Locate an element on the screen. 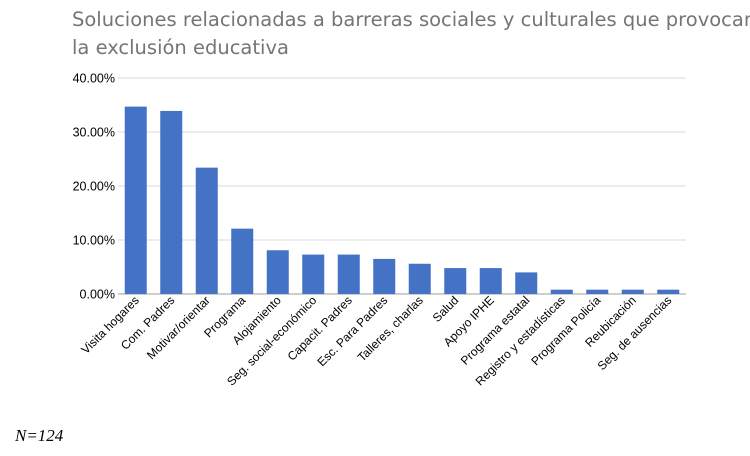 The image size is (750, 456). chart-title-line-2: la exclusión educativa is located at coordinates (180, 47).